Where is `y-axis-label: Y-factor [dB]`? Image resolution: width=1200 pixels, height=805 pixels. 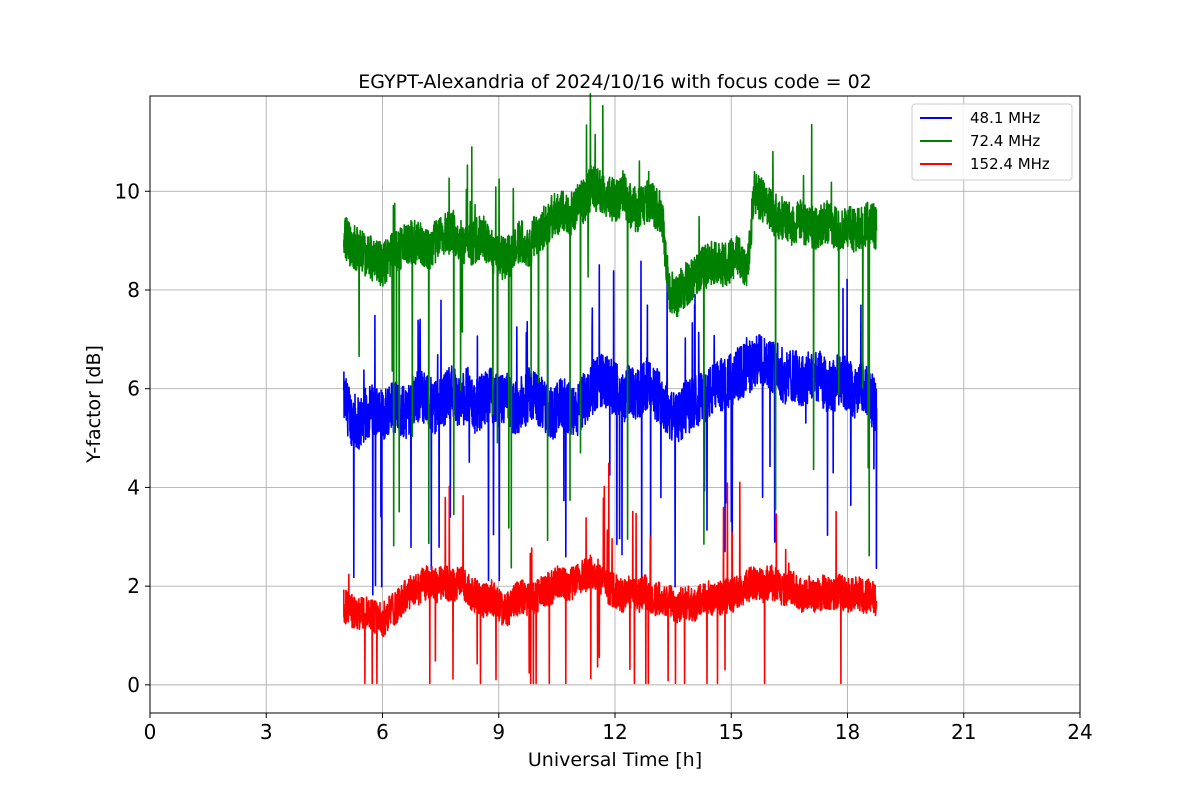 y-axis-label: Y-factor [dB] is located at coordinates (94, 404).